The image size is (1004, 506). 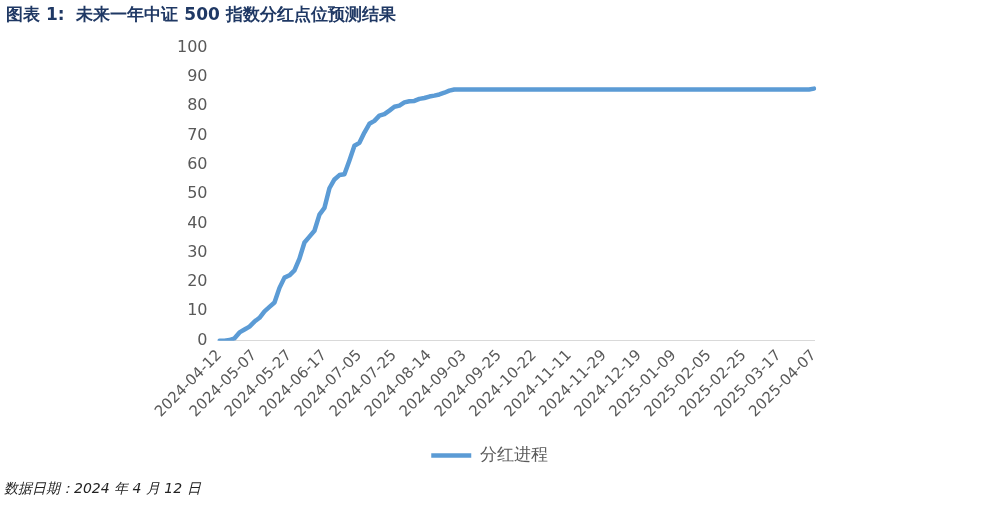 I want to click on y-tick-label: 20, so click(x=197, y=281).